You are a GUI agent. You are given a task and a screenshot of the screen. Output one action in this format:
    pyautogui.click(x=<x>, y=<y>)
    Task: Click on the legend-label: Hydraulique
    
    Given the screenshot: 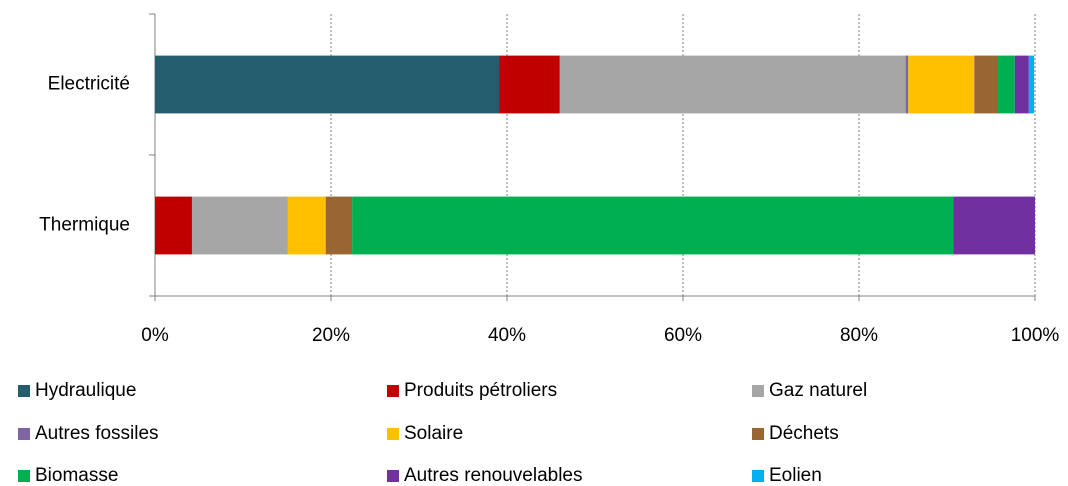 What is the action you would take?
    pyautogui.click(x=85, y=390)
    